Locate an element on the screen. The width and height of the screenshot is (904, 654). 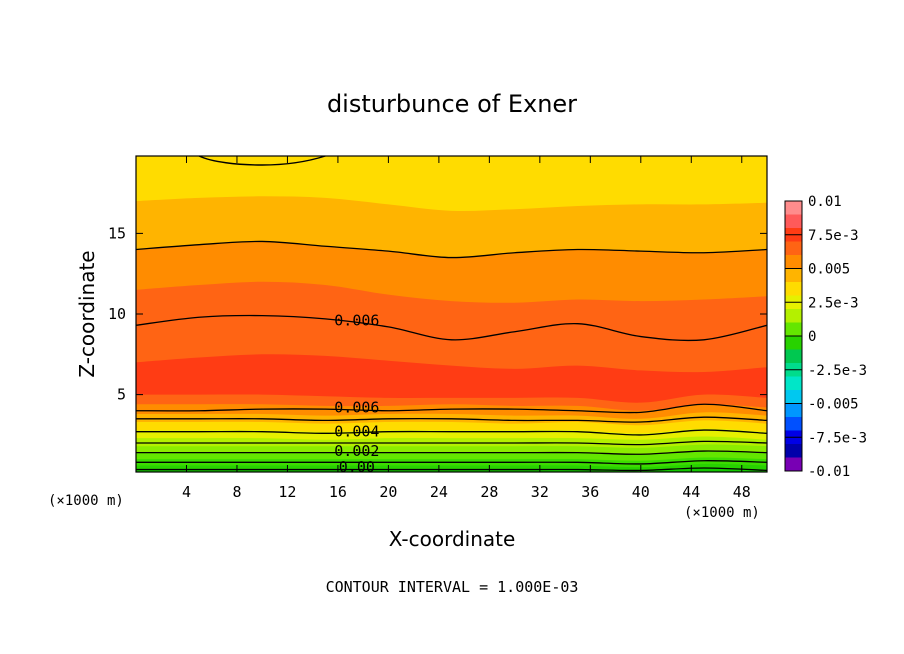
y-axis-label: Z-coordinate is located at coordinates (87, 313).